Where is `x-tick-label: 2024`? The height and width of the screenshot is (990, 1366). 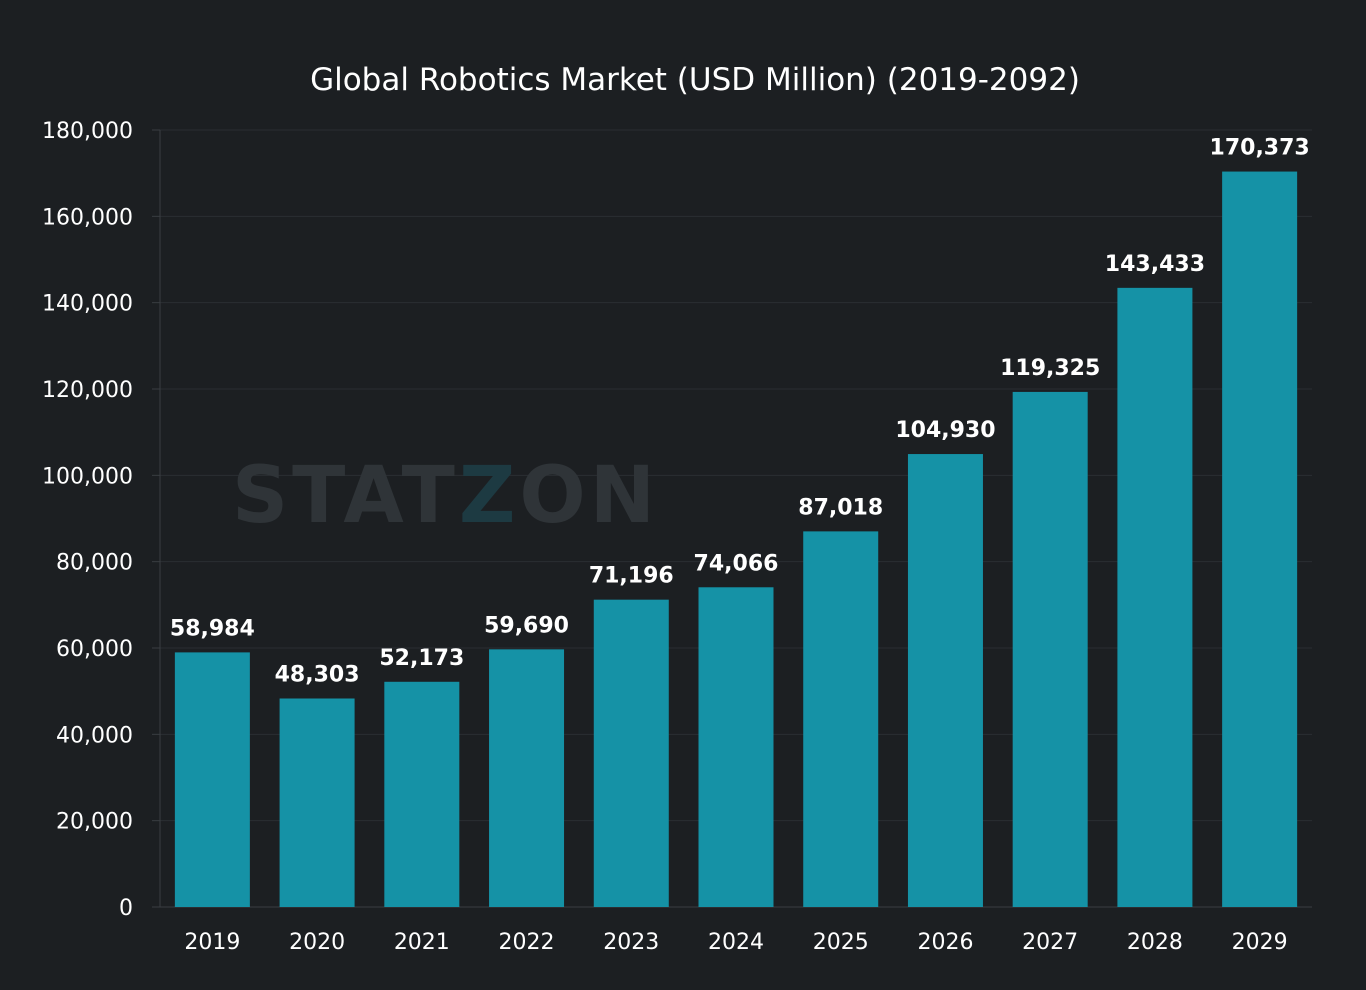 x-tick-label: 2024 is located at coordinates (736, 942).